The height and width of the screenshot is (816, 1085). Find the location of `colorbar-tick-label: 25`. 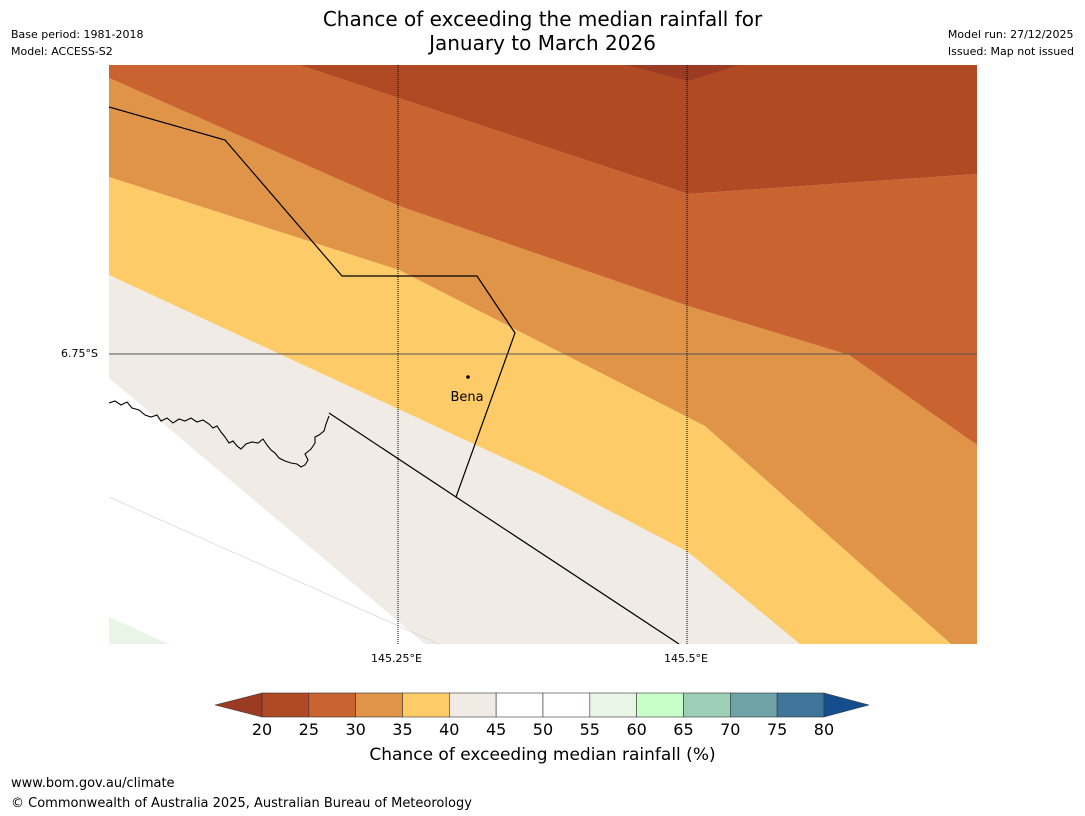

colorbar-tick-label: 25 is located at coordinates (308, 729).